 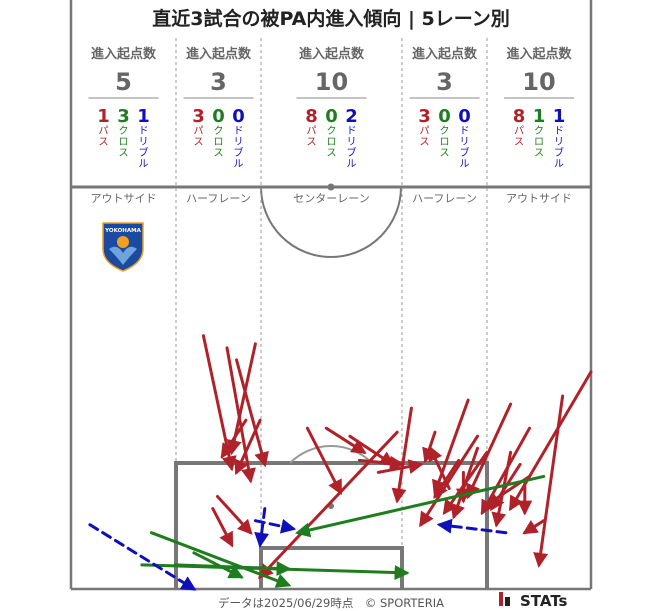 I want to click on penalty-area, so click(x=331, y=525).